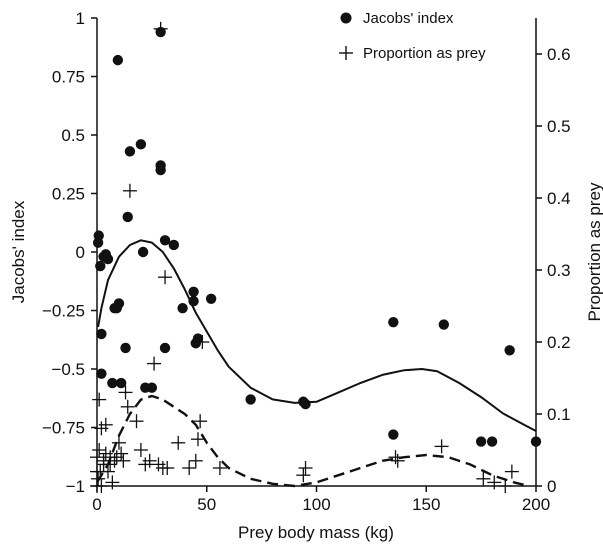  Describe the element at coordinates (536, 504) in the screenshot. I see `x-tick-label: 200` at that location.